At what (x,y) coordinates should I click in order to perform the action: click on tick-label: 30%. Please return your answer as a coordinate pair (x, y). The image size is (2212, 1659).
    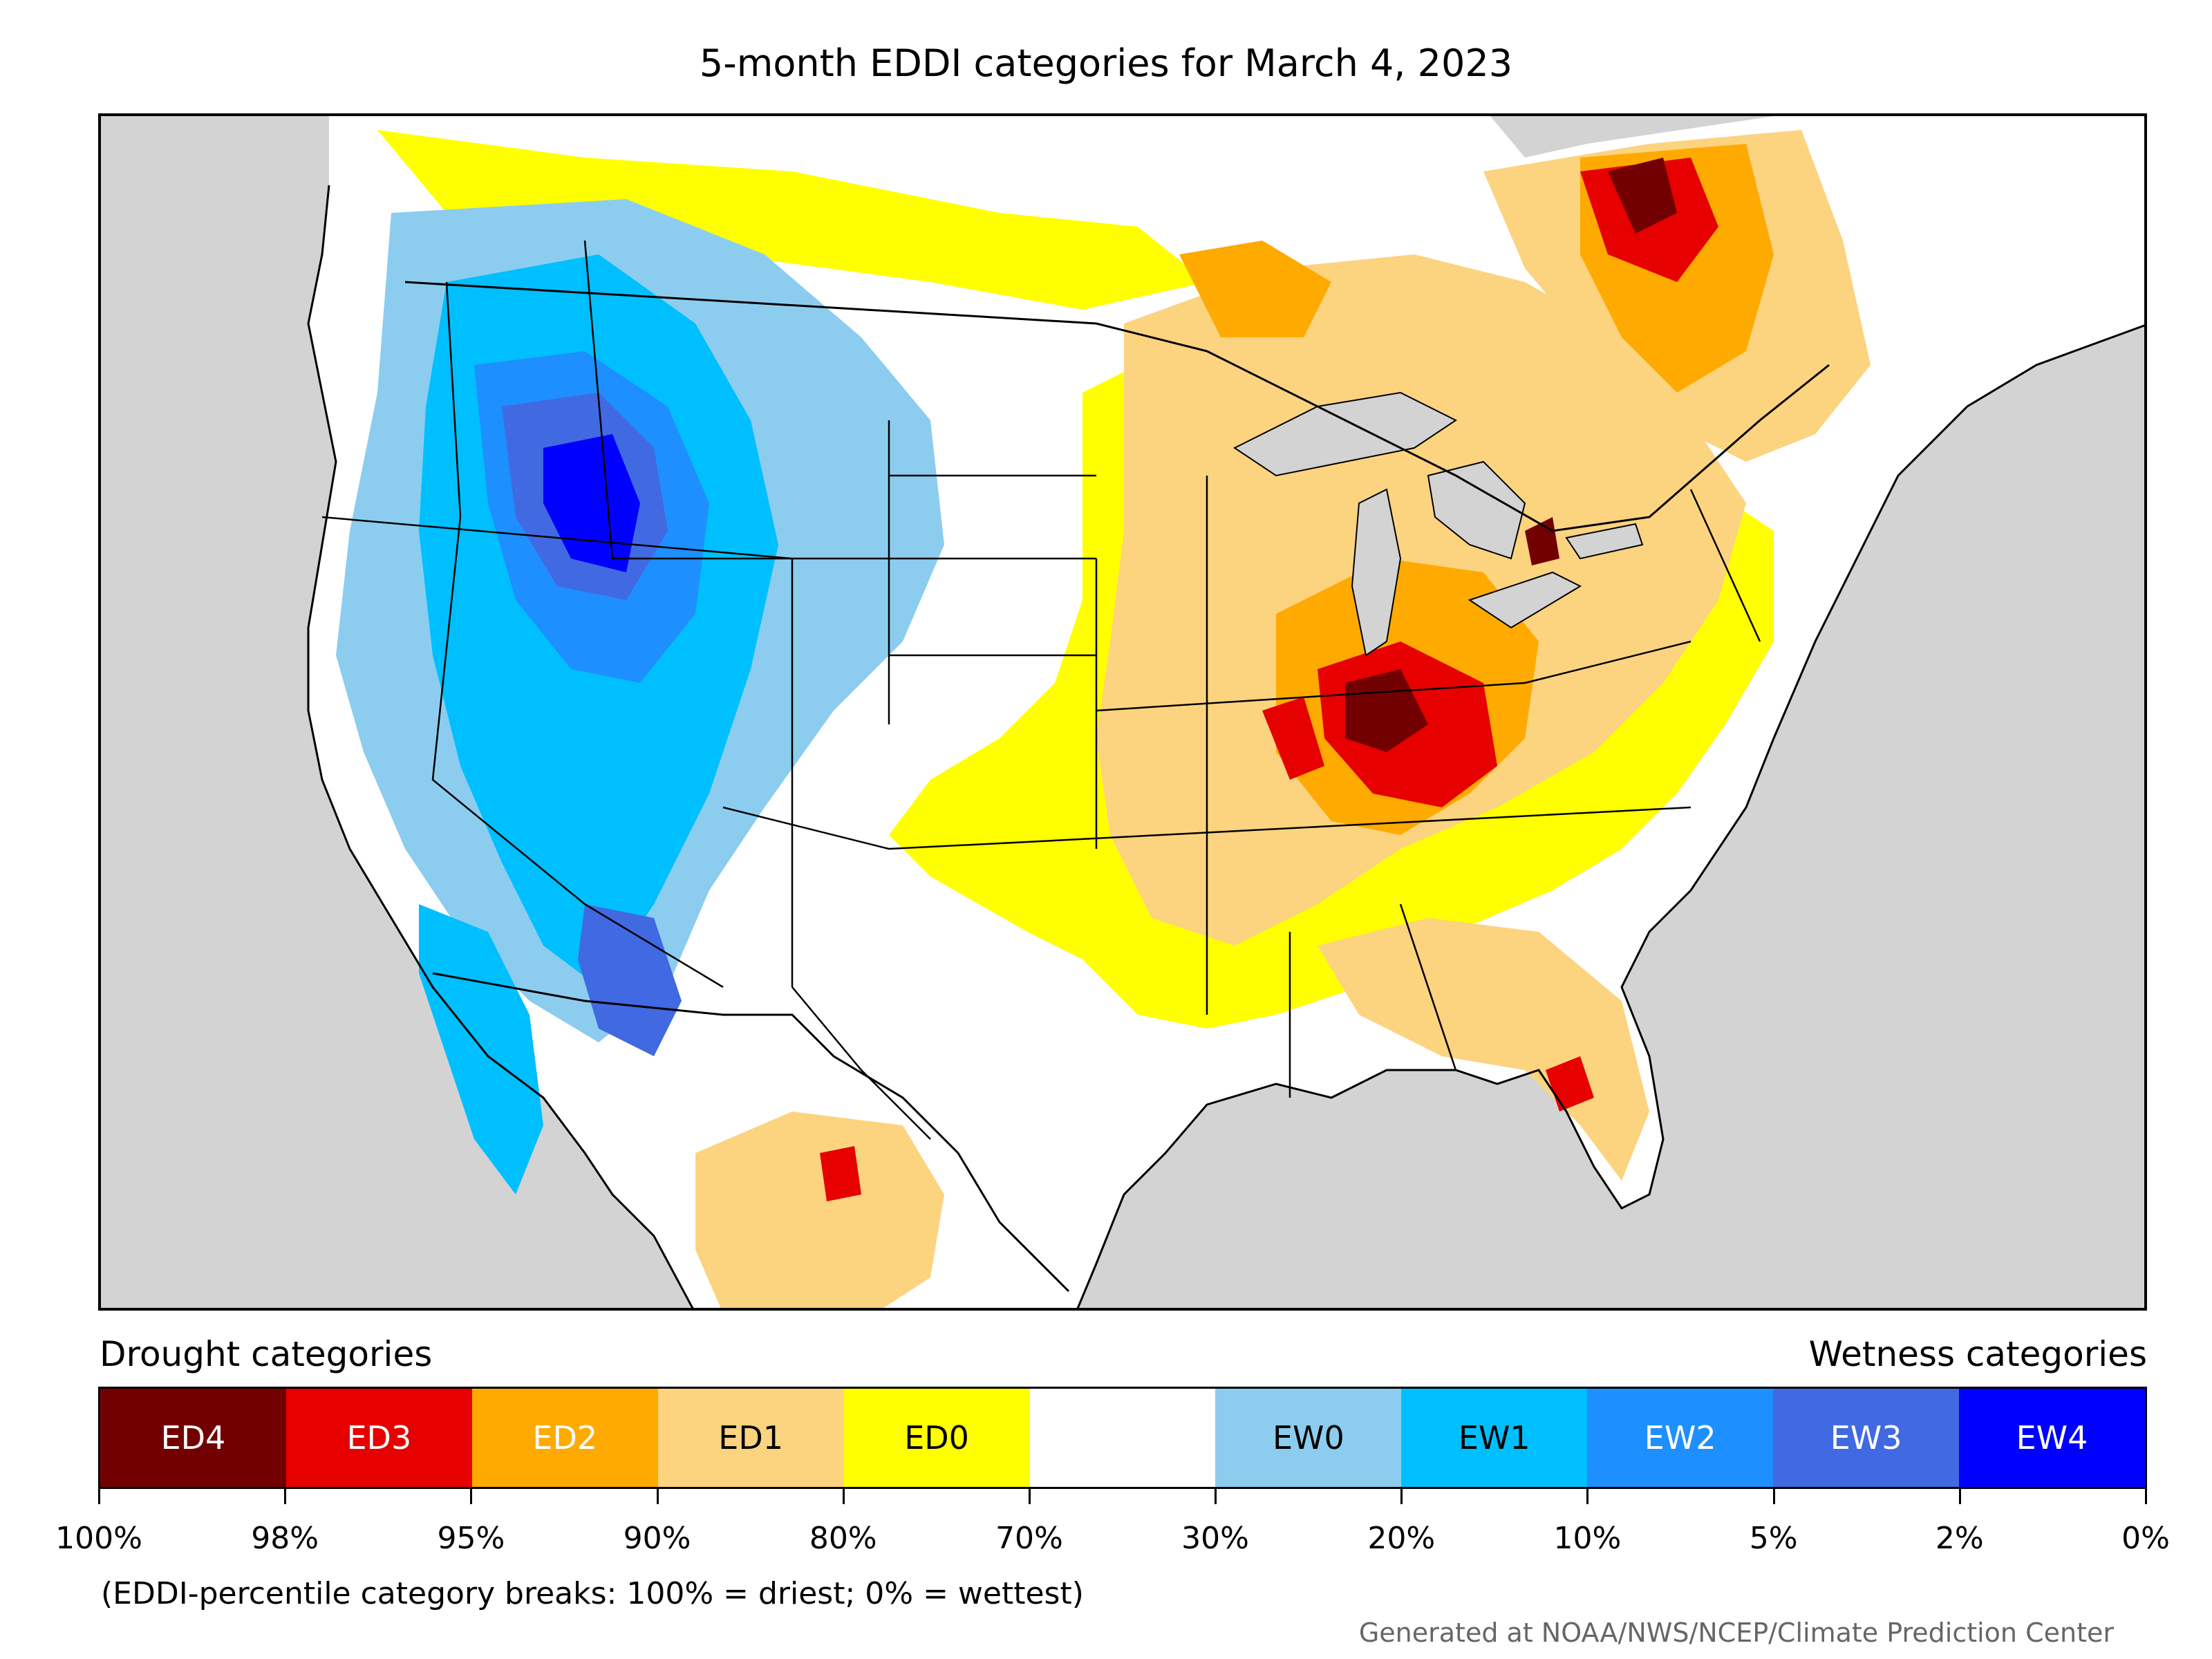
    Looking at the image, I should click on (1215, 1539).